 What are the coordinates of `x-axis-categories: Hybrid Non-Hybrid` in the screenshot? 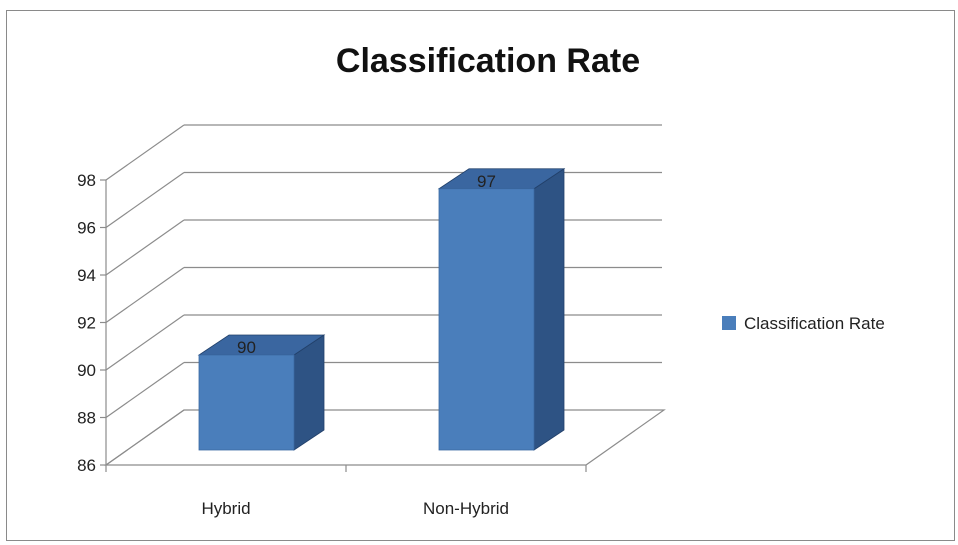 It's located at (346, 491).